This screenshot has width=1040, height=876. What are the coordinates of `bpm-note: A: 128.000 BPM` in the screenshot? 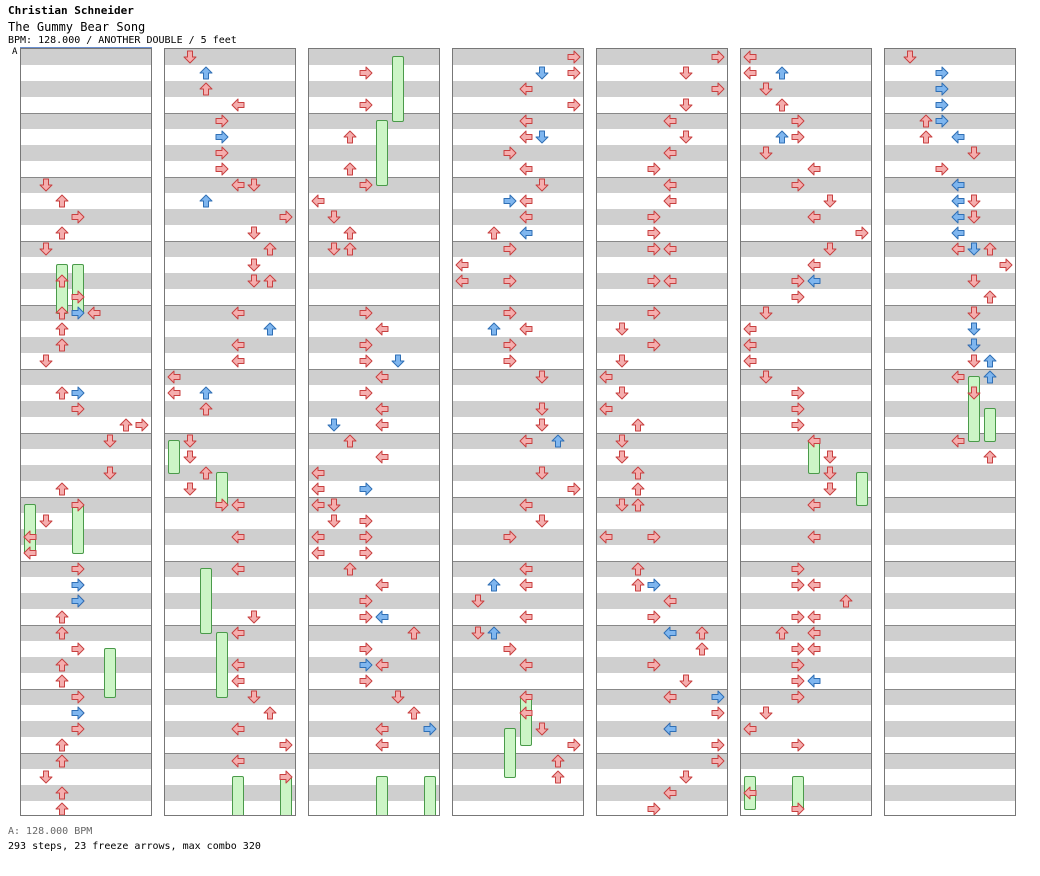 It's located at (50, 831).